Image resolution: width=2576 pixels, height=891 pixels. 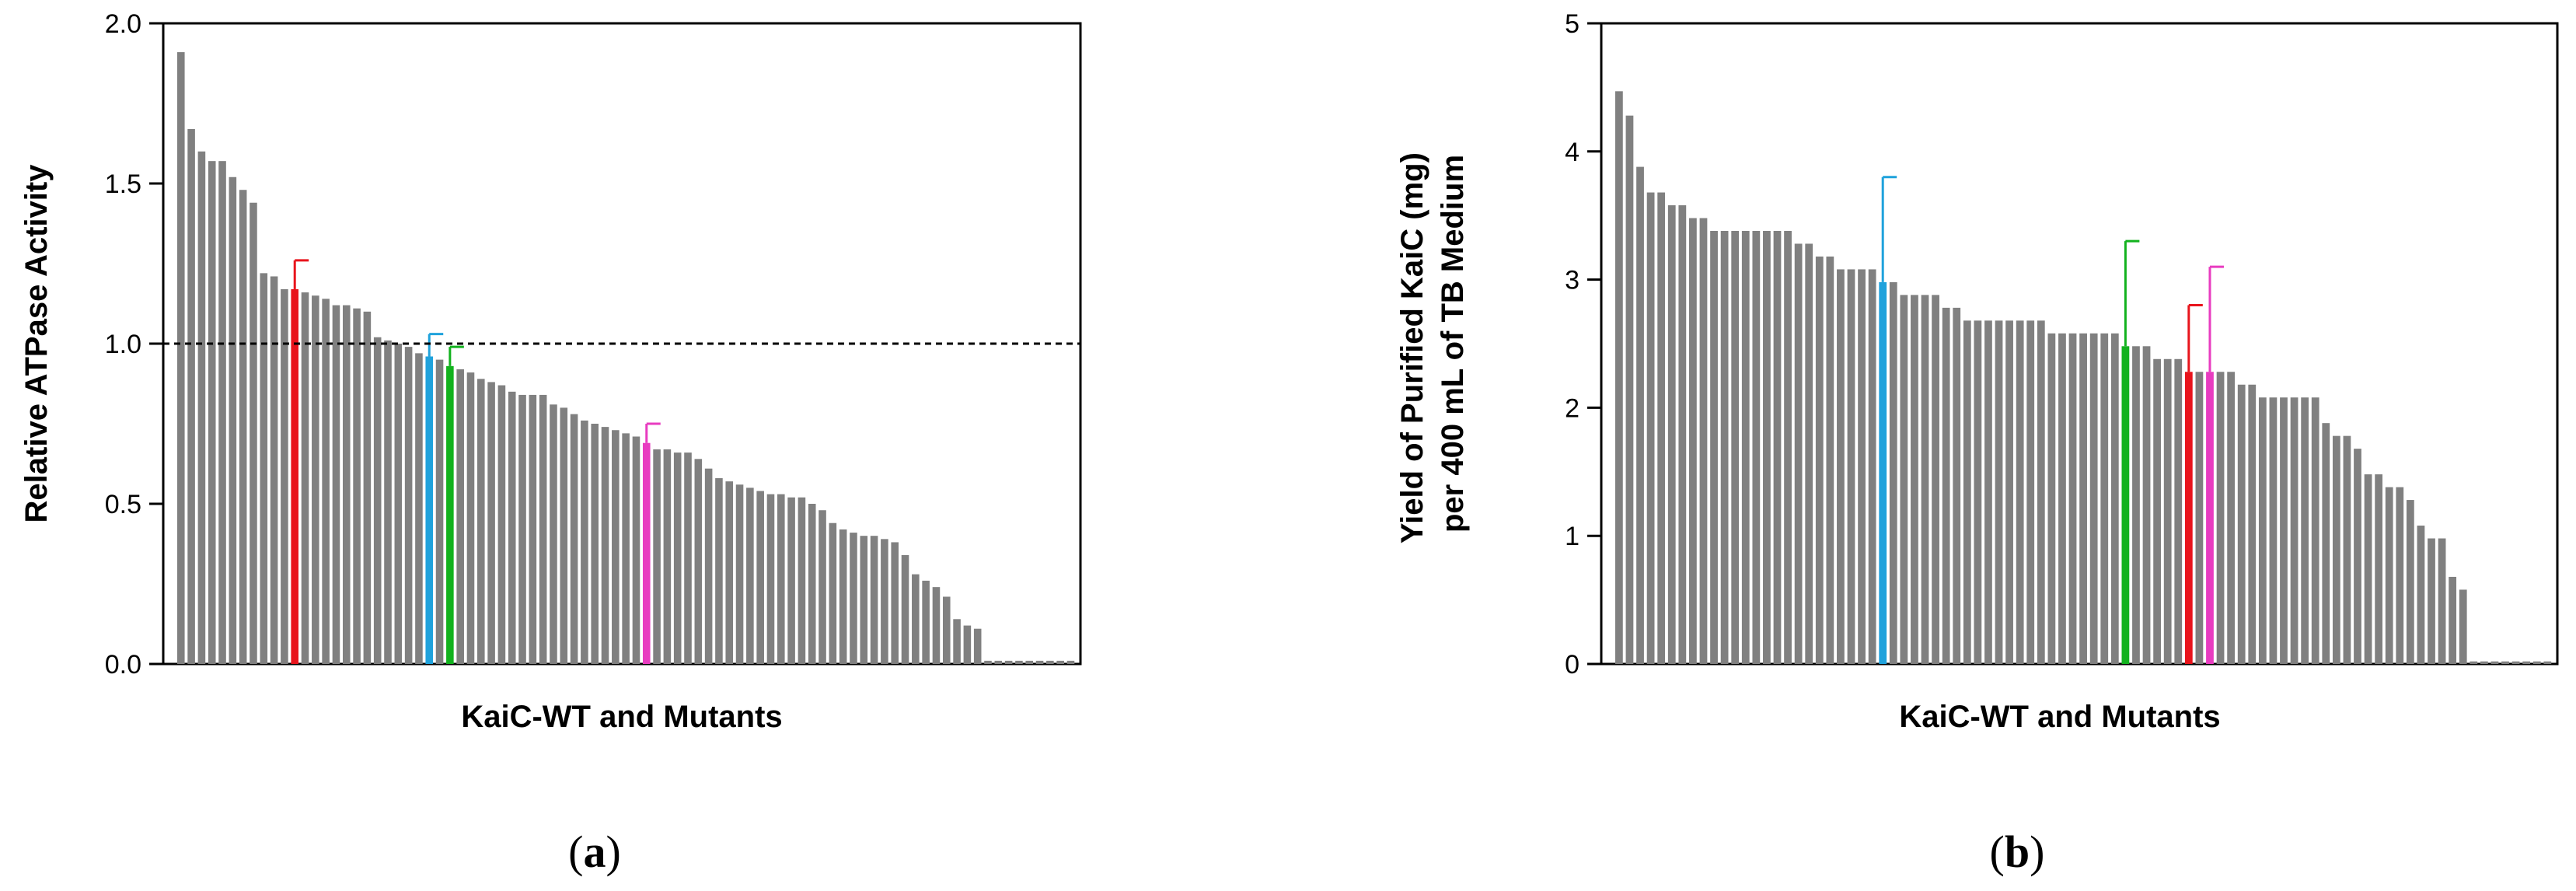 What do you see at coordinates (1412, 347) in the screenshot?
I see `panel-b-y-axis-title-line-1: Yield of Purified KaiC (mg)` at bounding box center [1412, 347].